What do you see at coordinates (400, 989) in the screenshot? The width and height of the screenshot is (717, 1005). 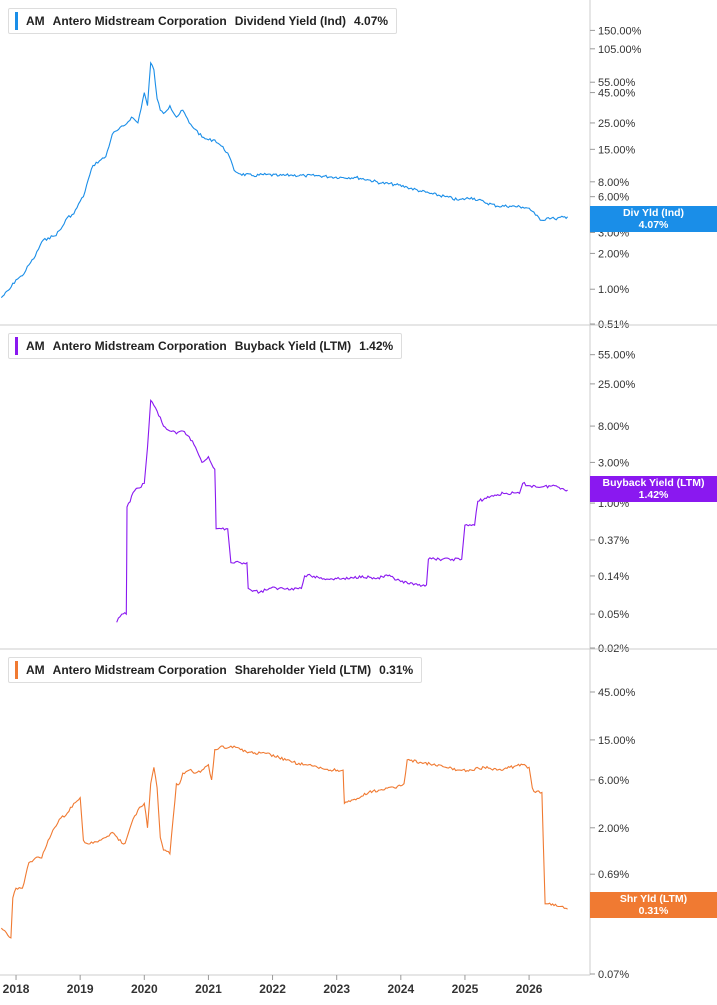 I see `x-tick-label: 2024` at bounding box center [400, 989].